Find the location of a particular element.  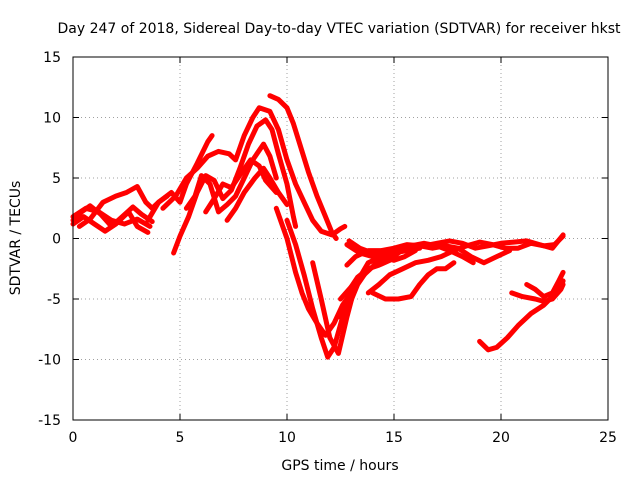

series-arc-j is located at coordinates (257, 194).